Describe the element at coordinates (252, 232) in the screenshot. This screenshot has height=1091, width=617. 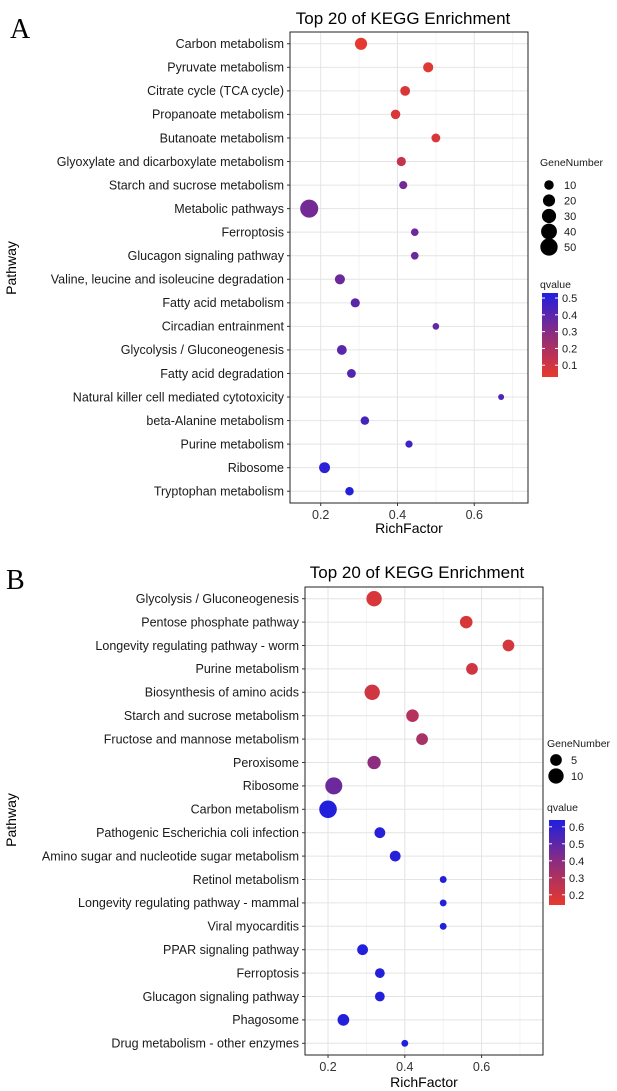
I see `y-tick-label: Ferroptosis` at that location.